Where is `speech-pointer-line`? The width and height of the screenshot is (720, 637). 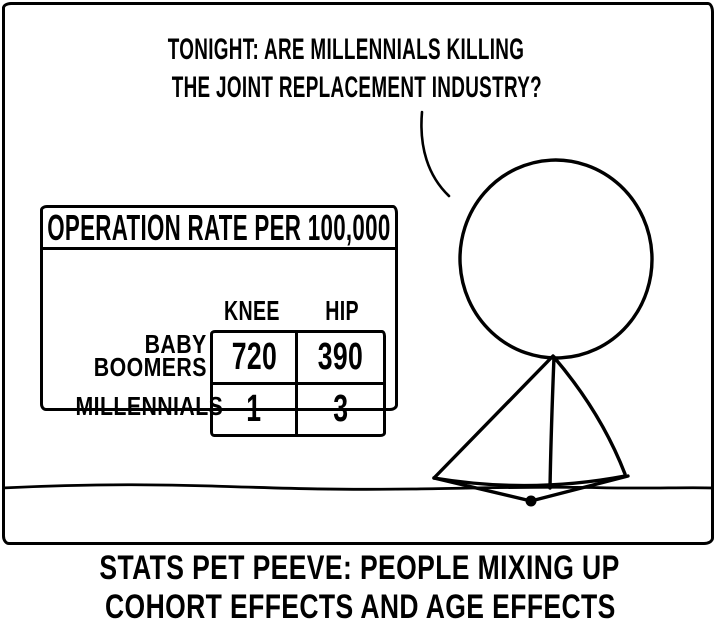
speech-pointer-line is located at coordinates (435, 154).